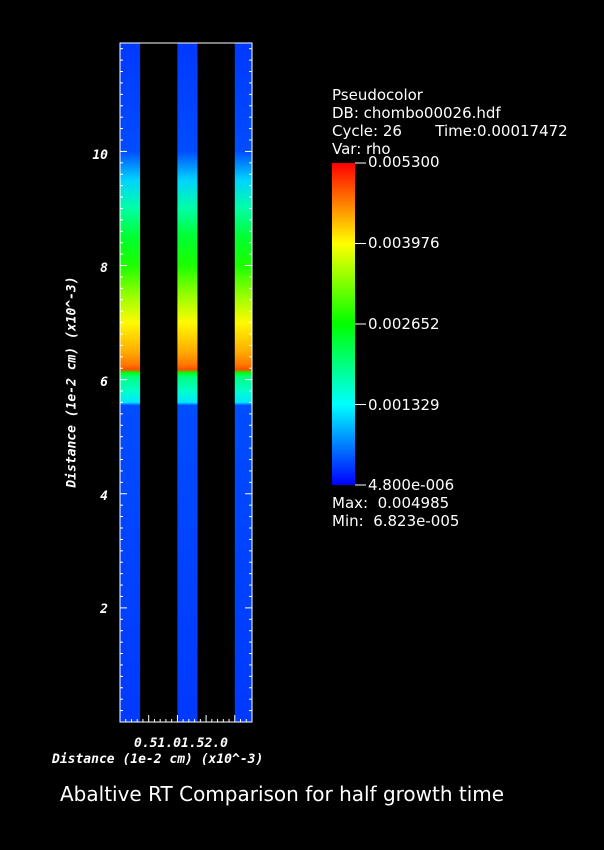  What do you see at coordinates (404, 405) in the screenshot?
I see `colorbar-label-4: 0.001329` at bounding box center [404, 405].